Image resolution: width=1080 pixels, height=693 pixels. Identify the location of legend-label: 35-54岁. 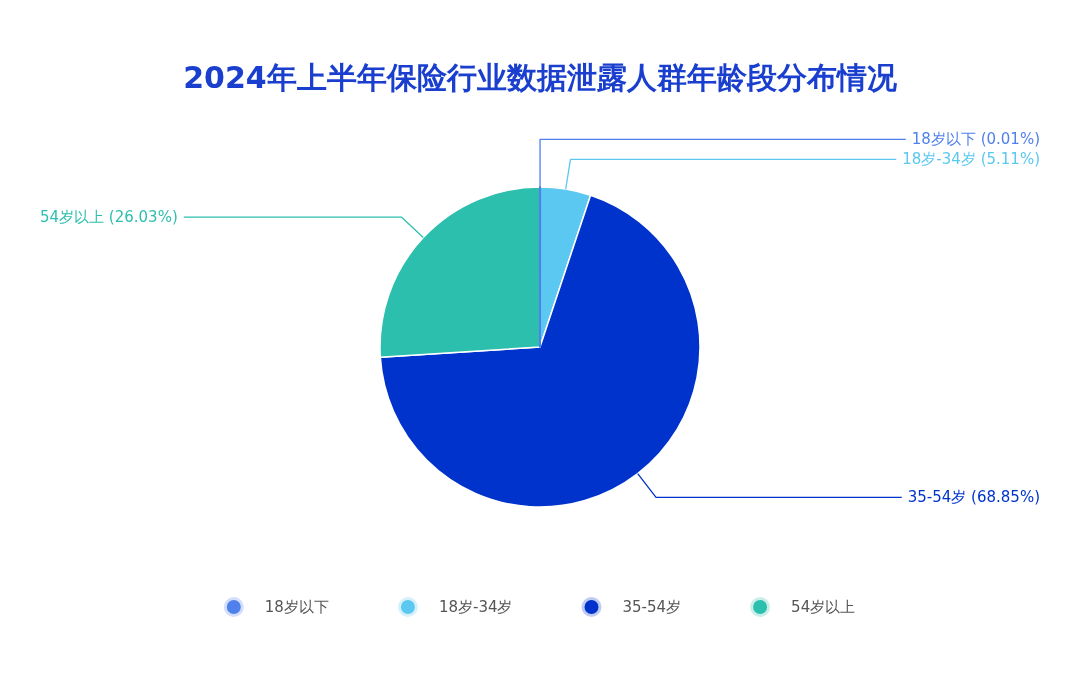
(652, 607).